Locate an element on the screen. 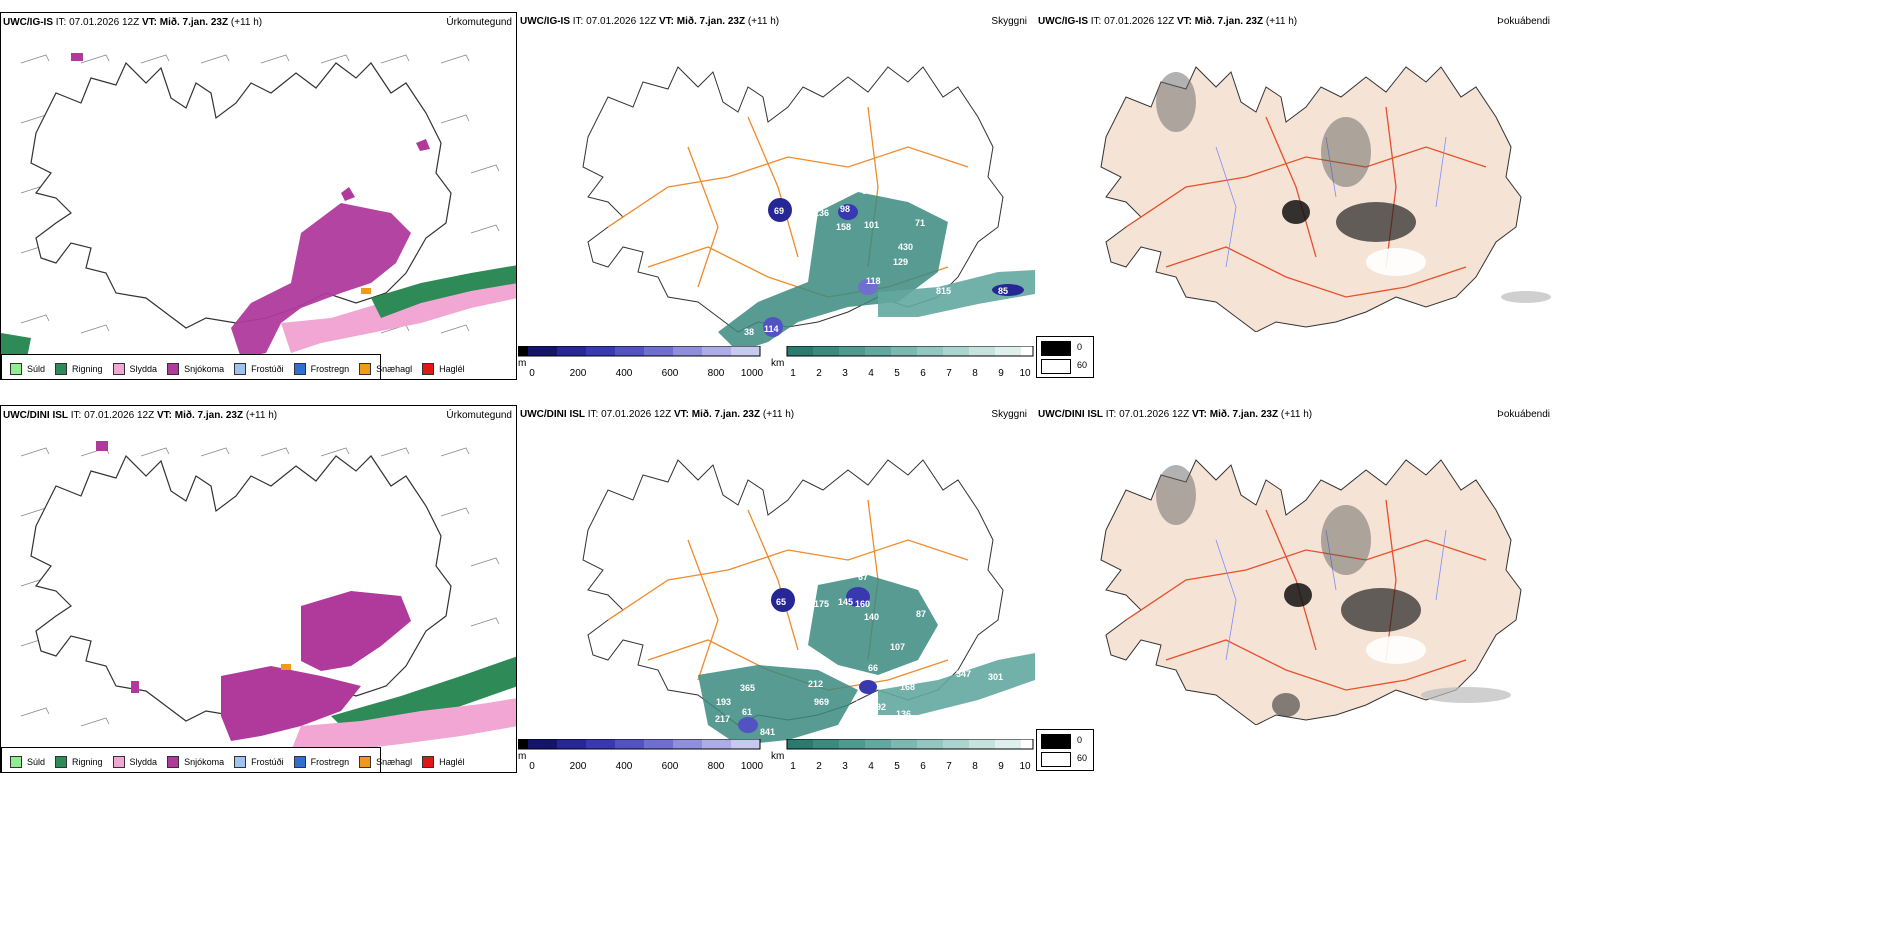 This screenshot has height=950, width=1900. legend-label: Haglél is located at coordinates (452, 762).